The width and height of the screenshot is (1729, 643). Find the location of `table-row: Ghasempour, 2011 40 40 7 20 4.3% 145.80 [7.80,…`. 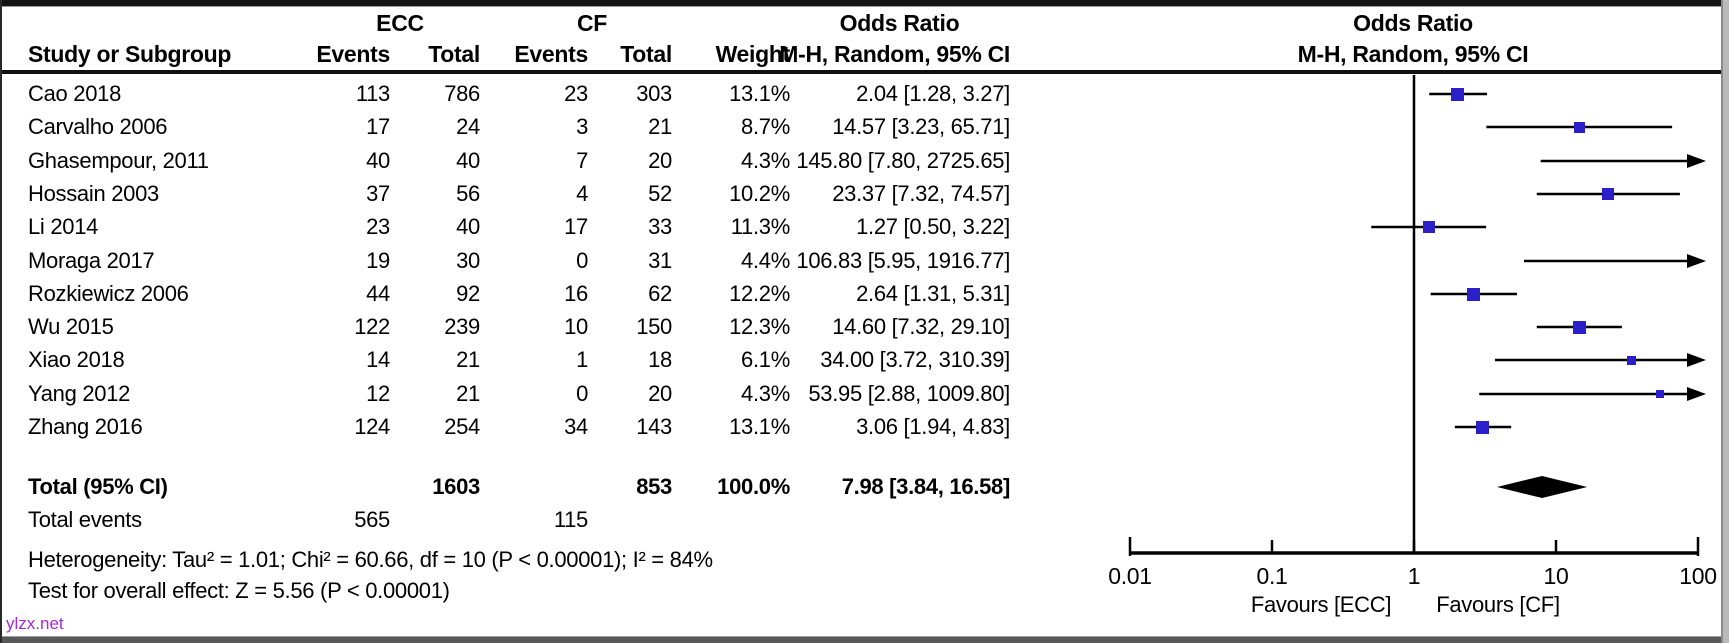

table-row: Ghasempour, 2011 40 40 7 20 4.3% 145.80 [7.80,… is located at coordinates (864, 161).